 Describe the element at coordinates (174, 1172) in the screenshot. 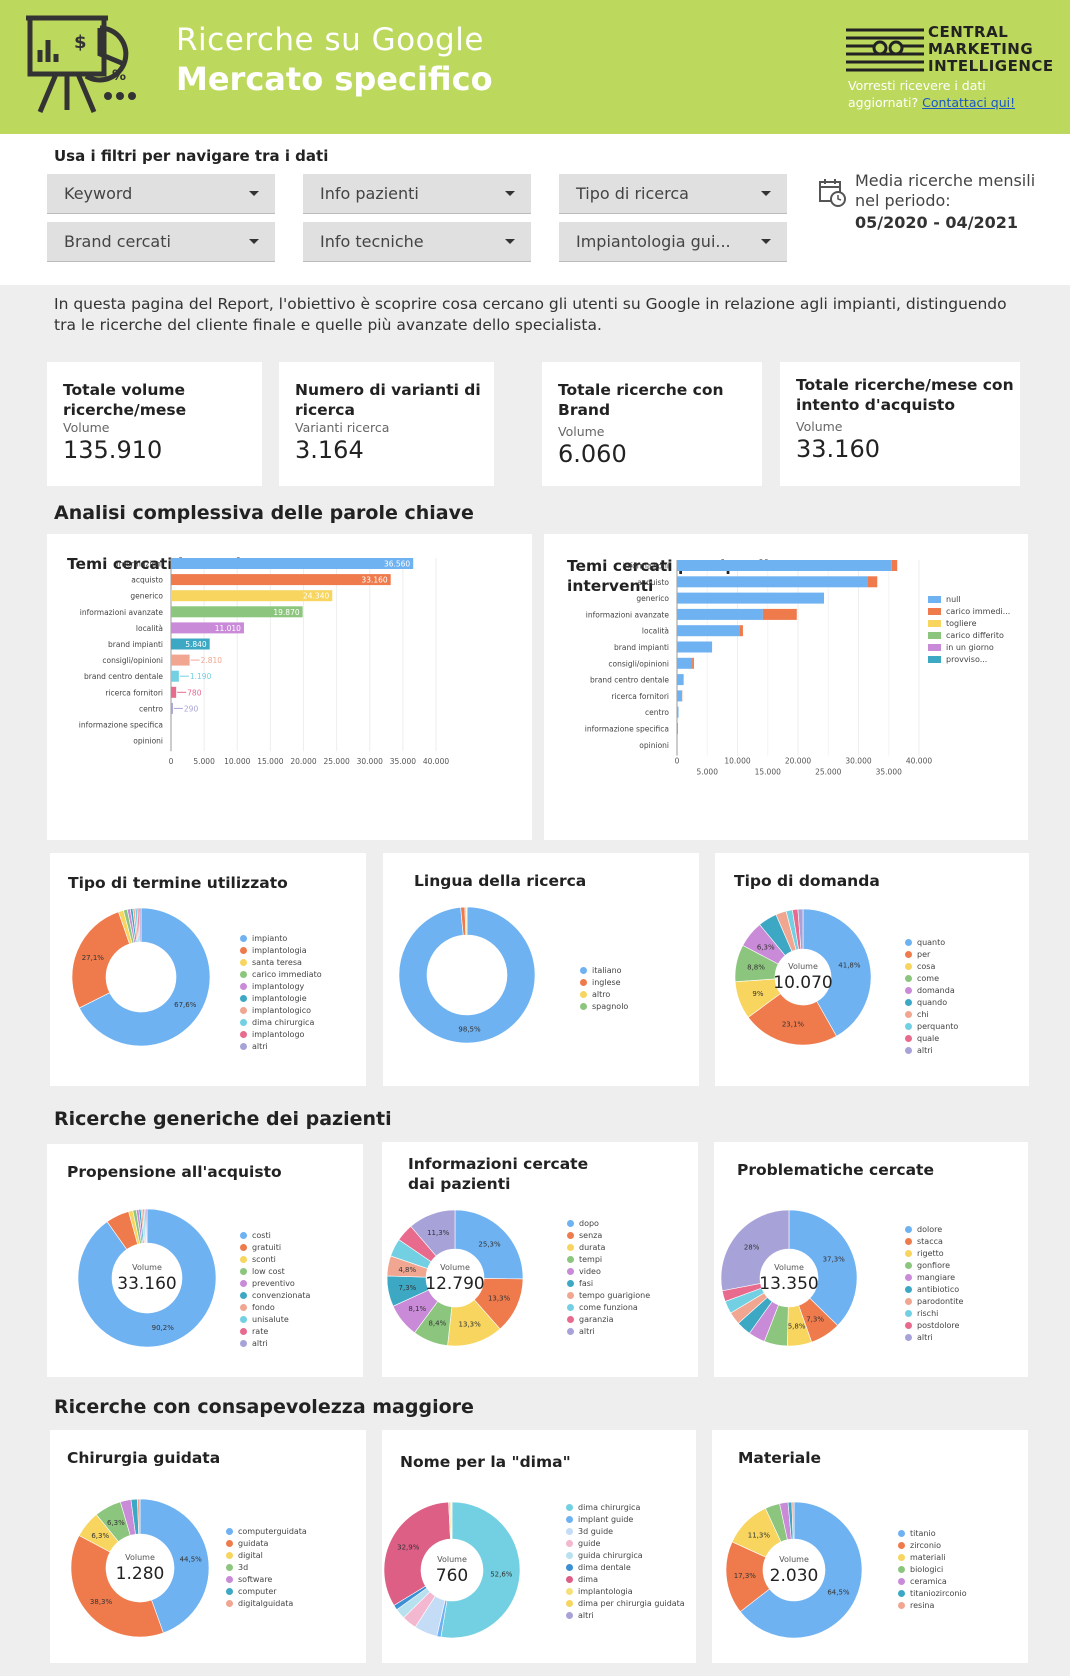

I see `chart-title: Propensione all'acquisto` at that location.